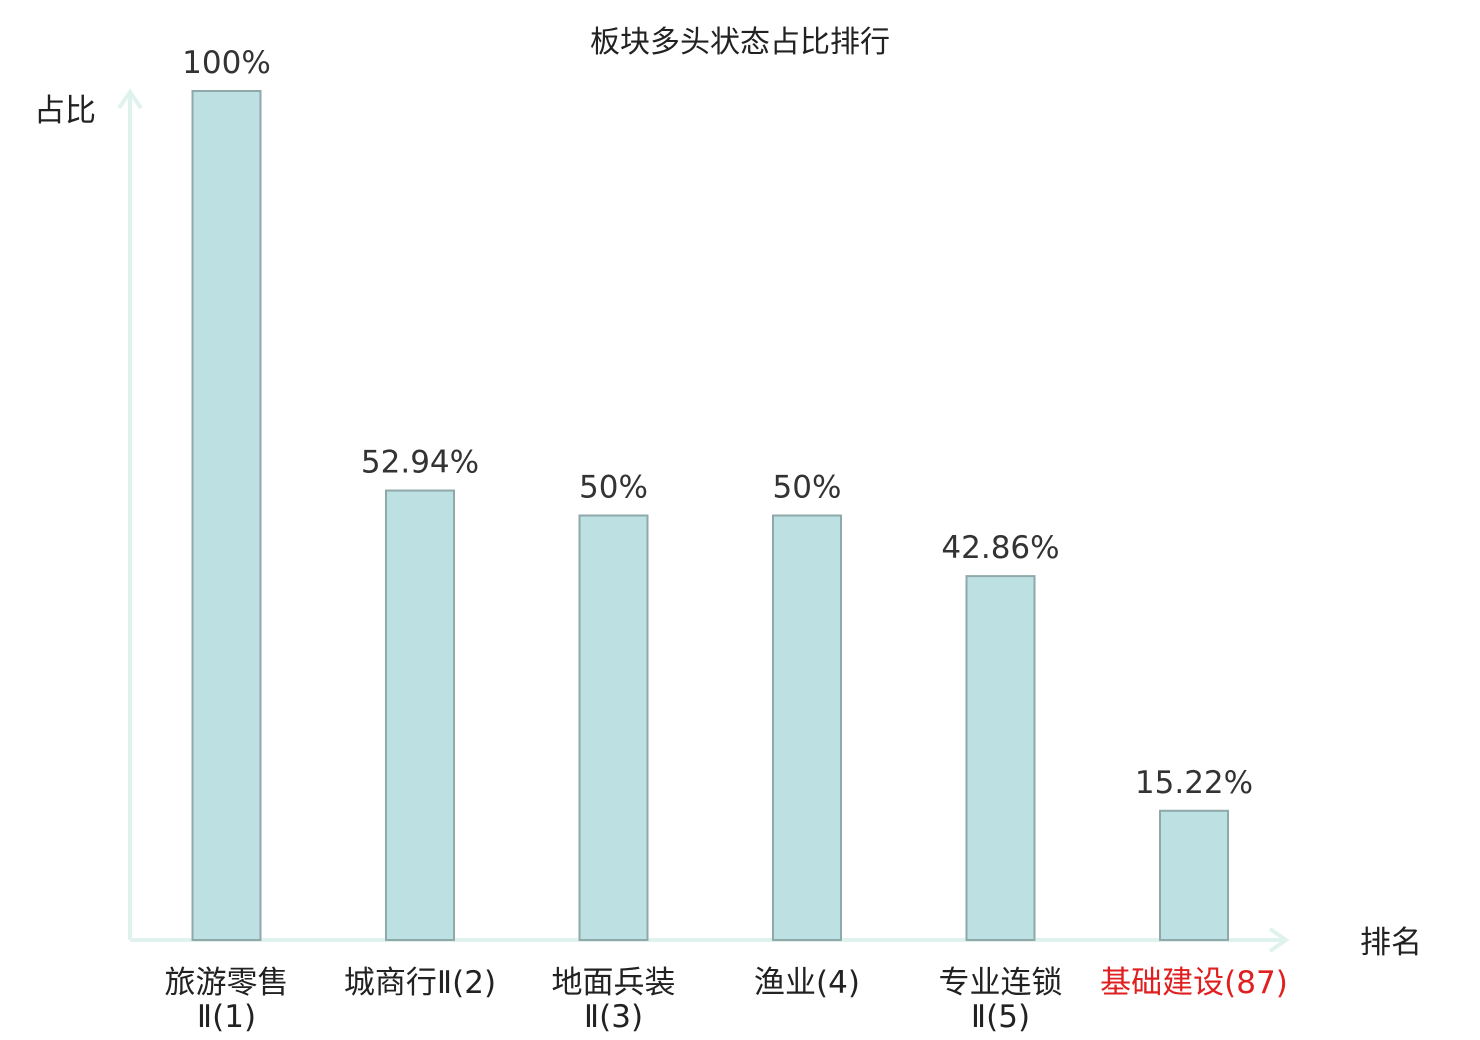 This screenshot has height=1040, width=1480. What do you see at coordinates (1194, 783) in the screenshot?
I see `value-label-6: 15.22%` at bounding box center [1194, 783].